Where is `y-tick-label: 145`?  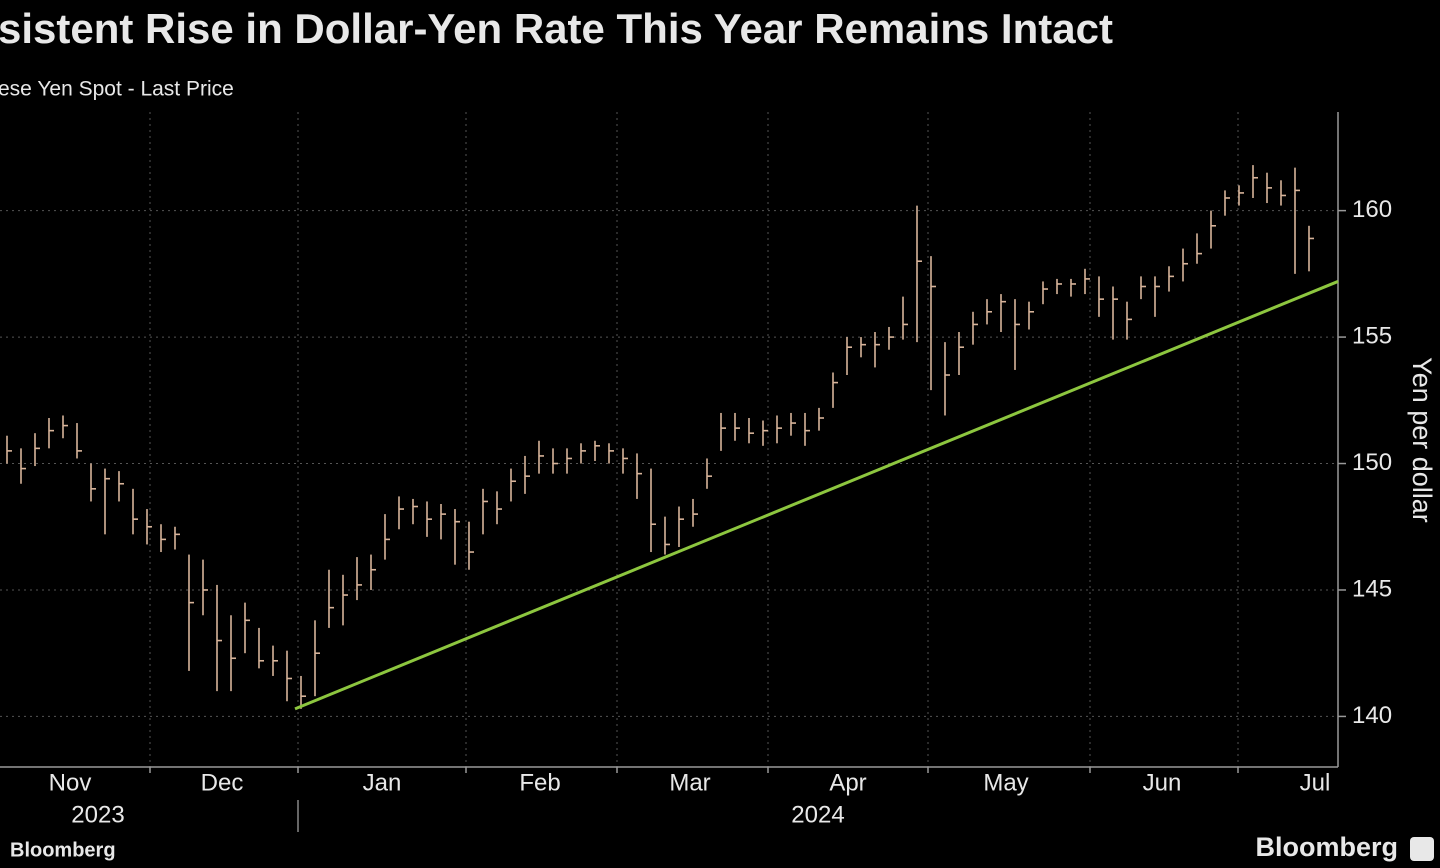 y-tick-label: 145 is located at coordinates (1372, 588).